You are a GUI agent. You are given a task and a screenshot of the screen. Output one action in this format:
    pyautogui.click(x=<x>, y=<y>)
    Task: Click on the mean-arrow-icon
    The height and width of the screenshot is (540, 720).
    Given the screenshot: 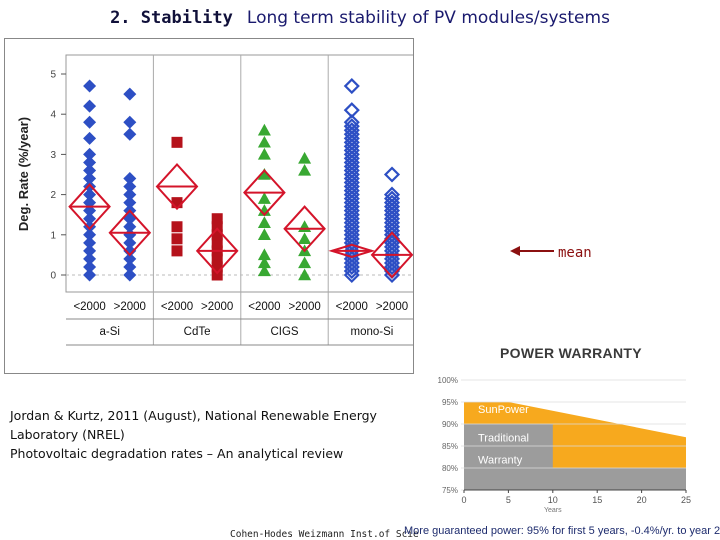 What is the action you would take?
    pyautogui.click(x=532, y=251)
    